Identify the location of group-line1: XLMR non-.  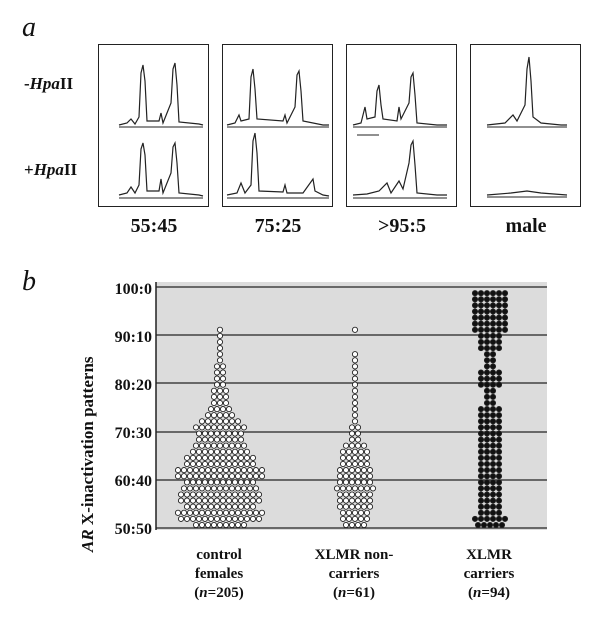
(354, 555).